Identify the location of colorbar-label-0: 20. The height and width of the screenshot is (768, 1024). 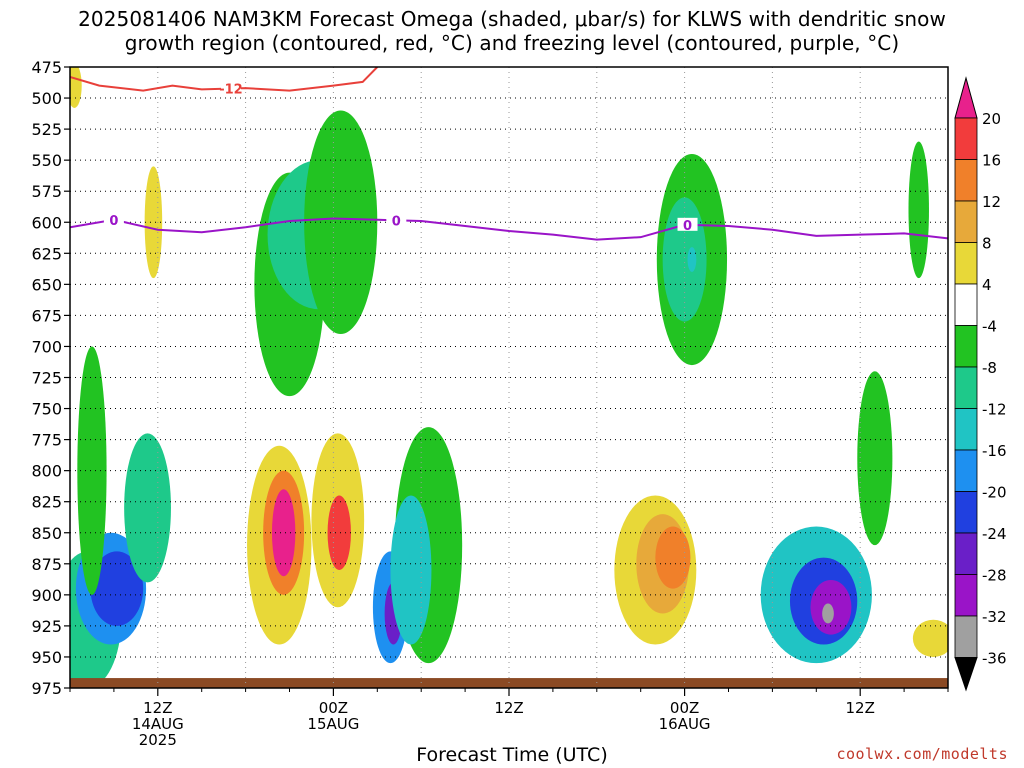
(991, 119).